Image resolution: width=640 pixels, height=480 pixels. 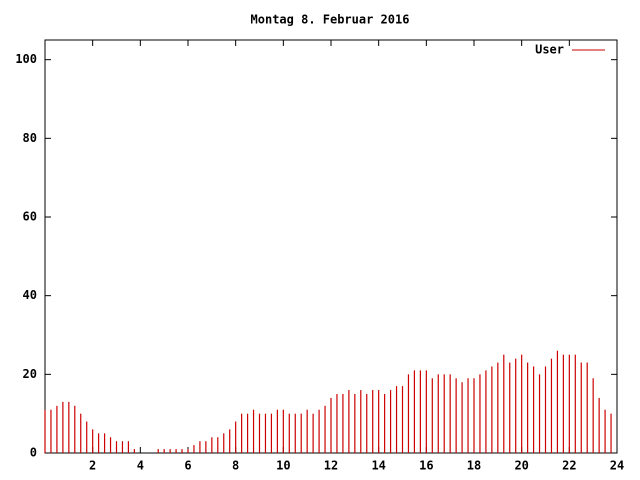 I want to click on y-tick-label: 20, so click(x=30, y=374).